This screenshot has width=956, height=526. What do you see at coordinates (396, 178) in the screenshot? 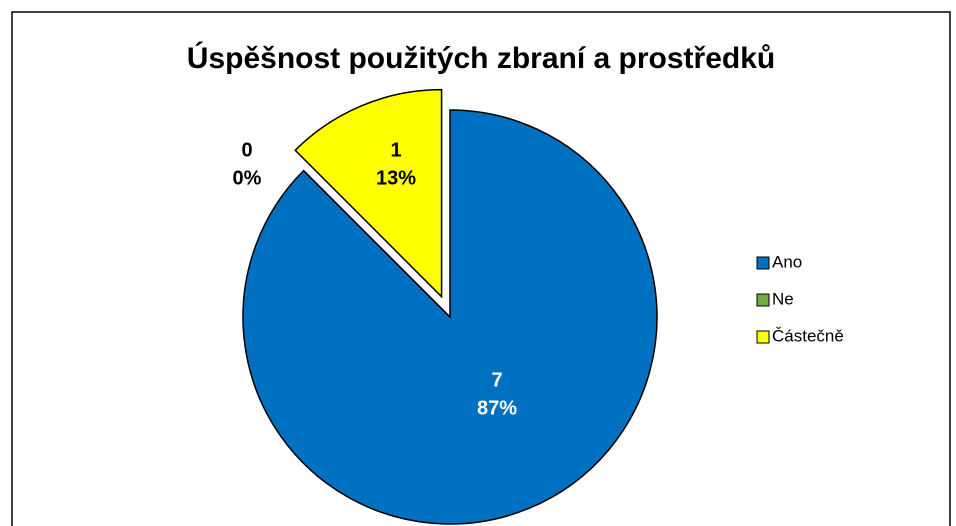
I see `data-label-percent: 13%` at bounding box center [396, 178].